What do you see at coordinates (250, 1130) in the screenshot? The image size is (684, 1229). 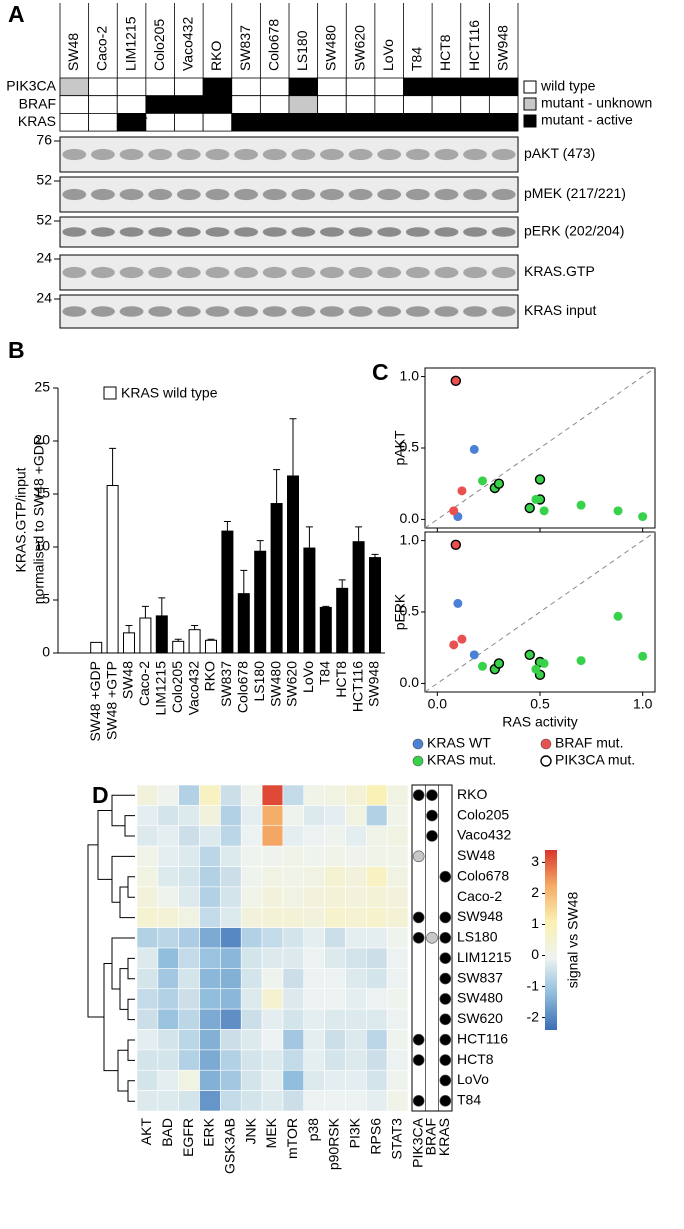 I see `column-label: JNK` at bounding box center [250, 1130].